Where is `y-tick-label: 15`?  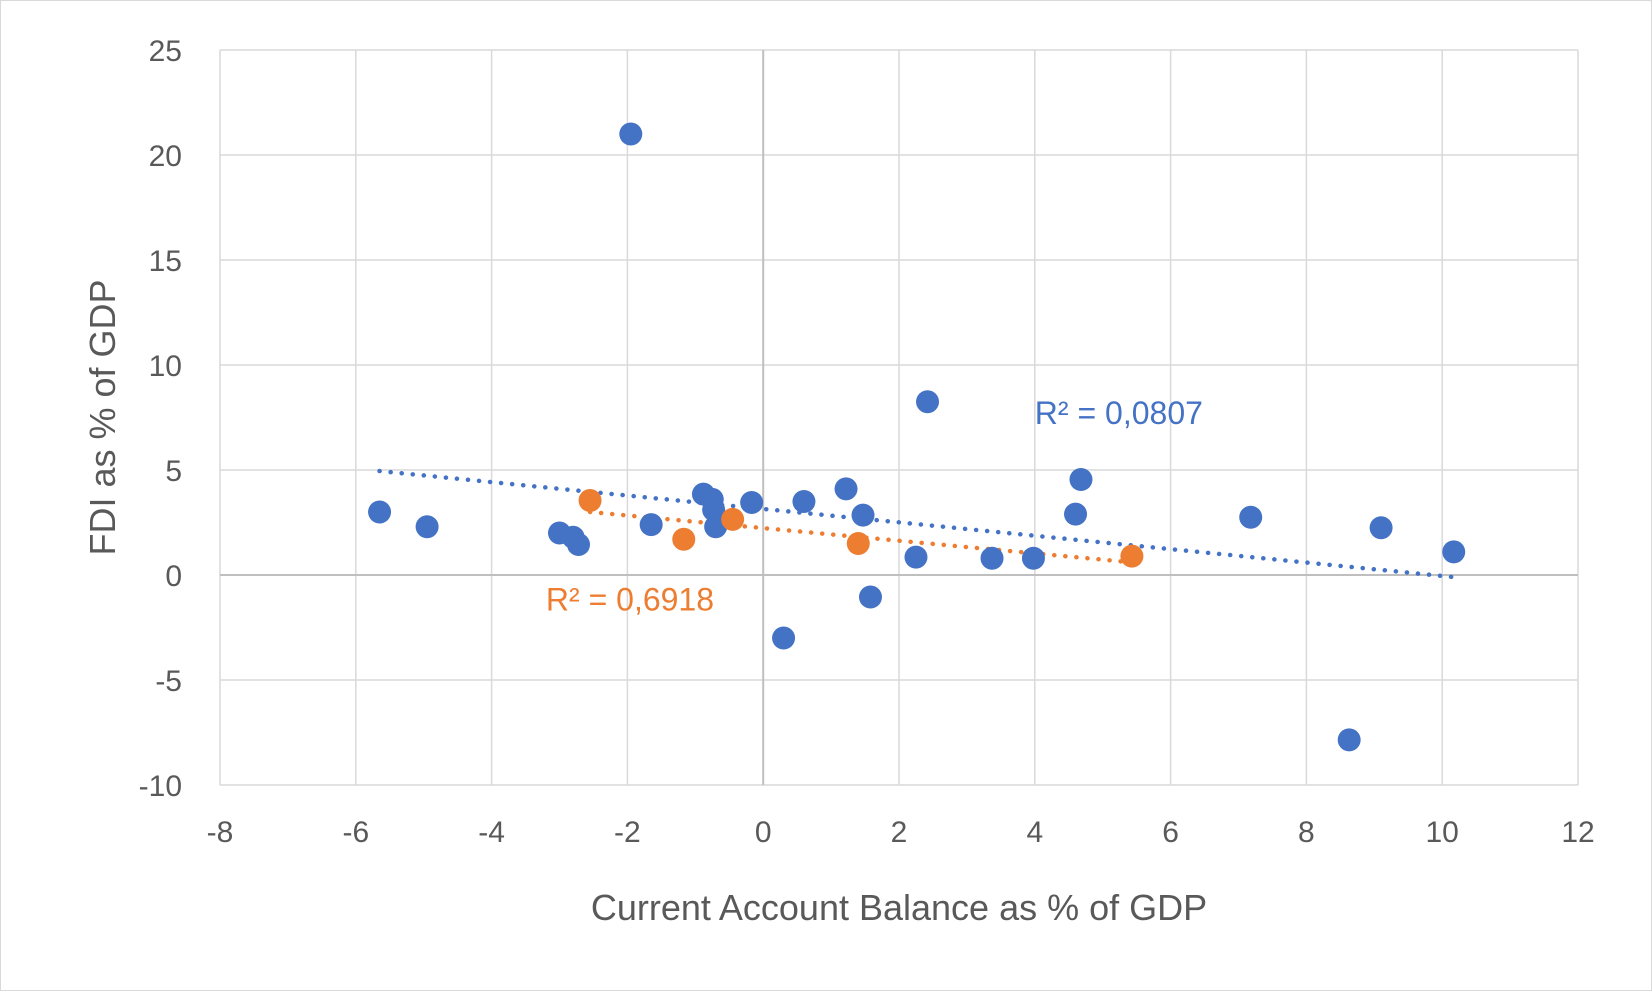 y-tick-label: 15 is located at coordinates (165, 261).